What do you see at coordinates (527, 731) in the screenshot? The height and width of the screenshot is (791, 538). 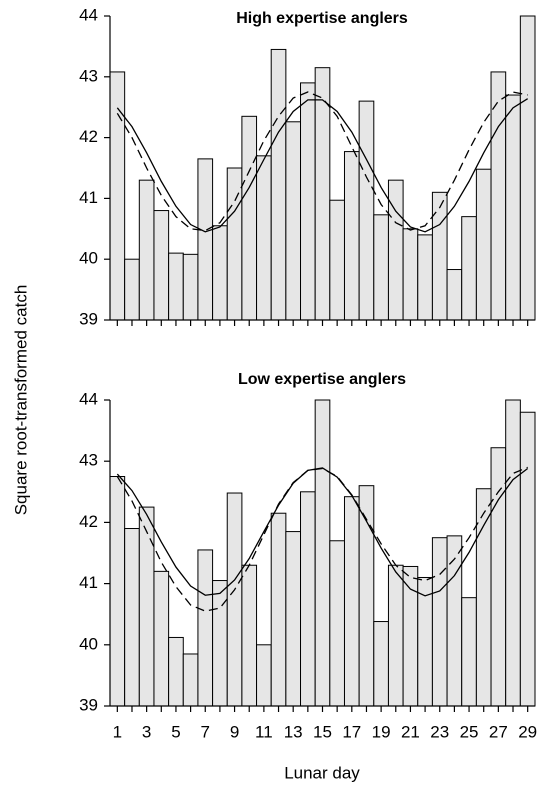 I see `x-tick-label: 29` at bounding box center [527, 731].